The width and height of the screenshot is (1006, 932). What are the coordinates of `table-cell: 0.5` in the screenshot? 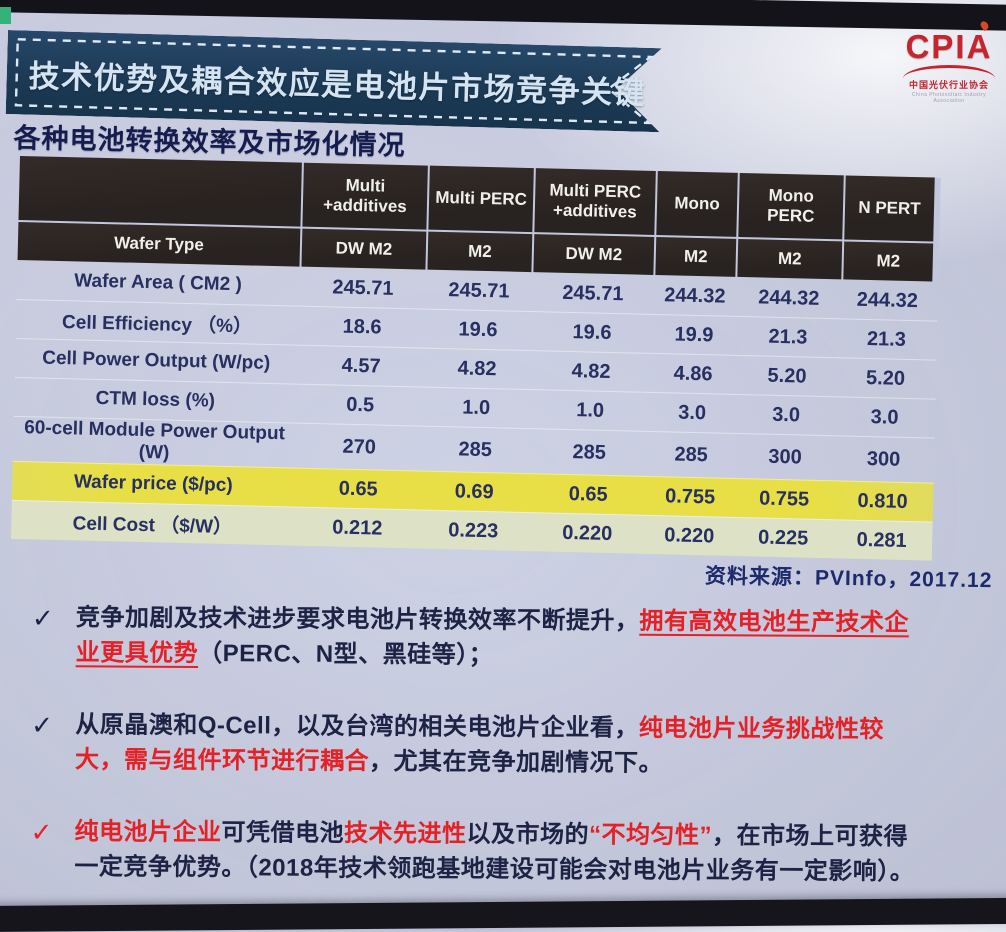 It's located at (360, 404).